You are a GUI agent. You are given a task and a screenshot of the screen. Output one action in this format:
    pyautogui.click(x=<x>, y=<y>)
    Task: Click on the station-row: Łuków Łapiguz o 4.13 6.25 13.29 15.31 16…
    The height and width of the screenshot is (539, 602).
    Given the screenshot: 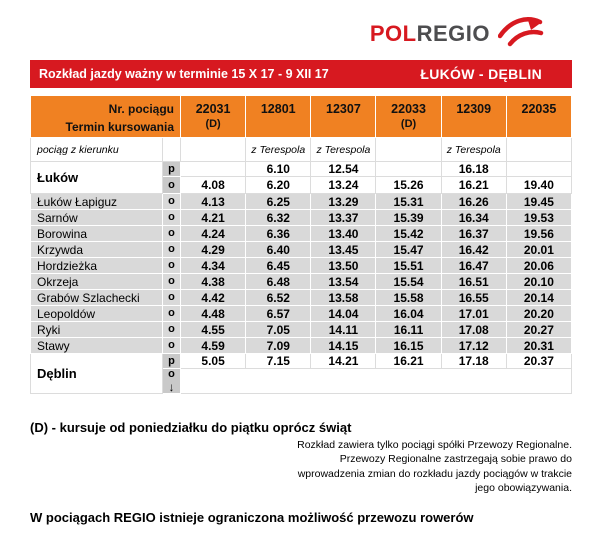 What is the action you would take?
    pyautogui.click(x=301, y=201)
    